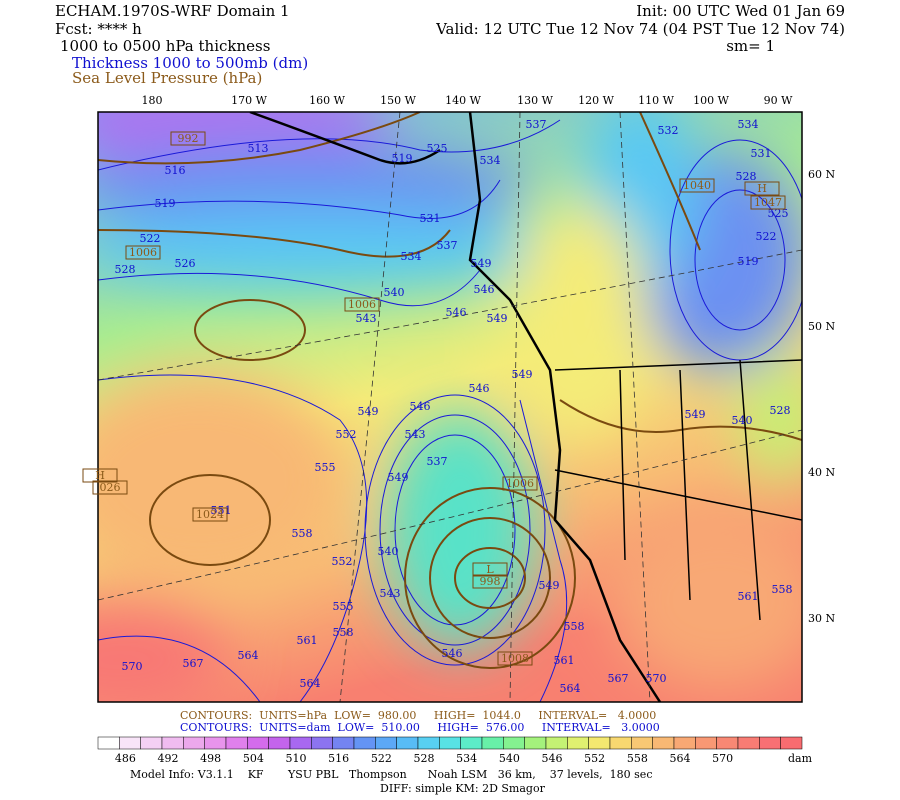  What do you see at coordinates (447, 245) in the screenshot?
I see `thickness-label: 537` at bounding box center [447, 245].